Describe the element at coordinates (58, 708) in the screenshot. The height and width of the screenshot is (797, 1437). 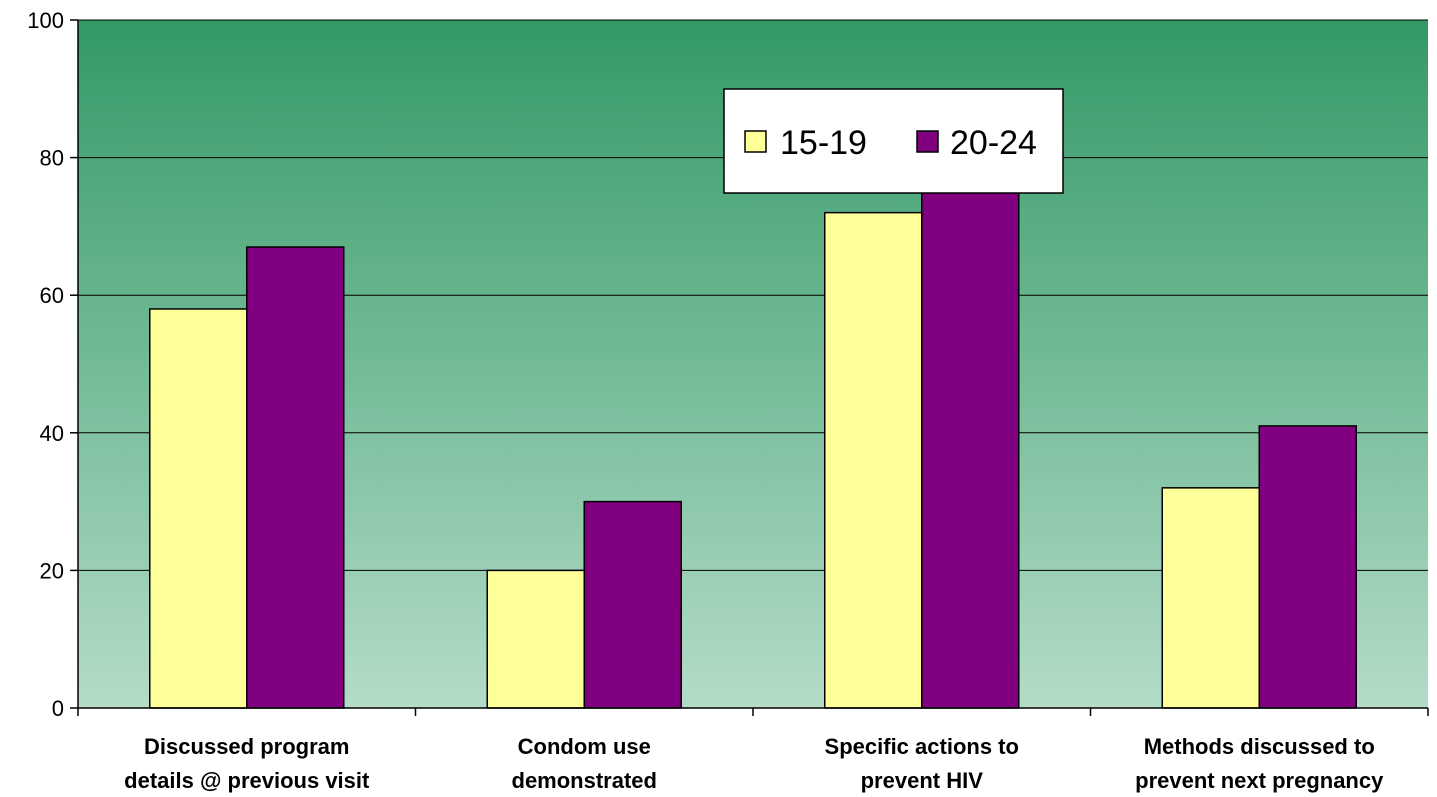
I see `y-tick-label-0: 0` at that location.